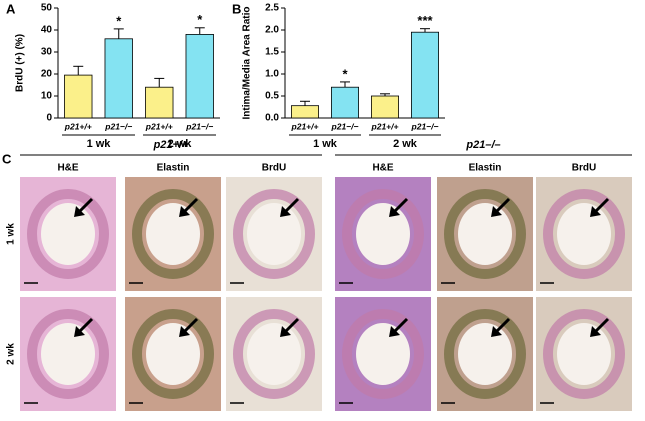 Image resolution: width=645 pixels, height=421 pixels. I want to click on panel-label: C, so click(7, 158).